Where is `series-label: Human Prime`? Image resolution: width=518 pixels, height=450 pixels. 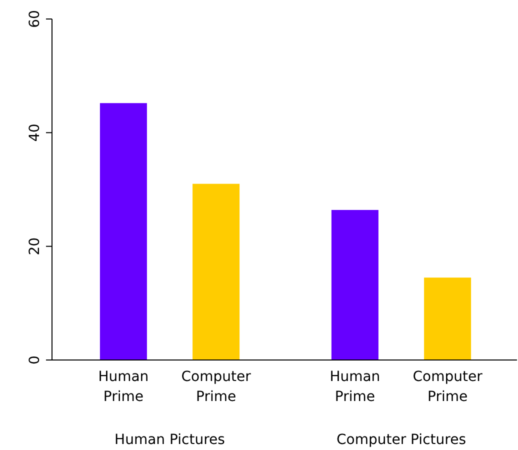 series-label: Human Prime is located at coordinates (355, 387).